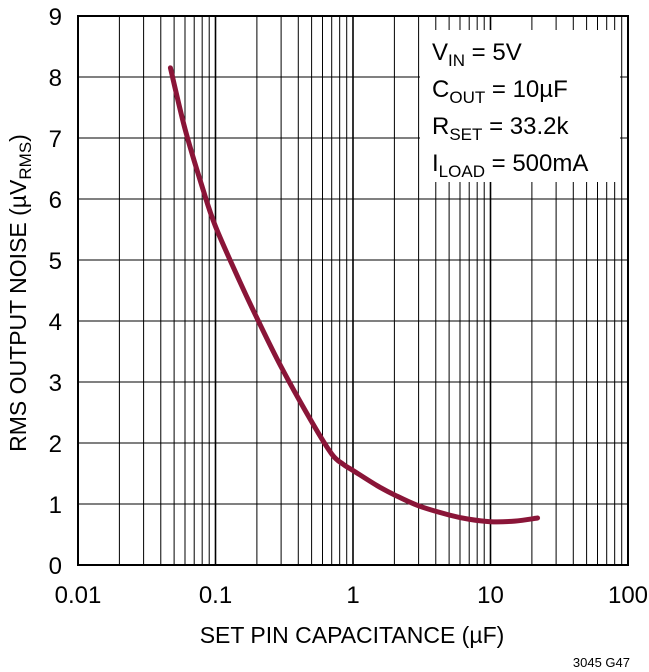 Image resolution: width=649 pixels, height=672 pixels. Describe the element at coordinates (55, 292) in the screenshot. I see `y-tick-labels: 0 1 2 3 4 5 6 7 8 9` at that location.